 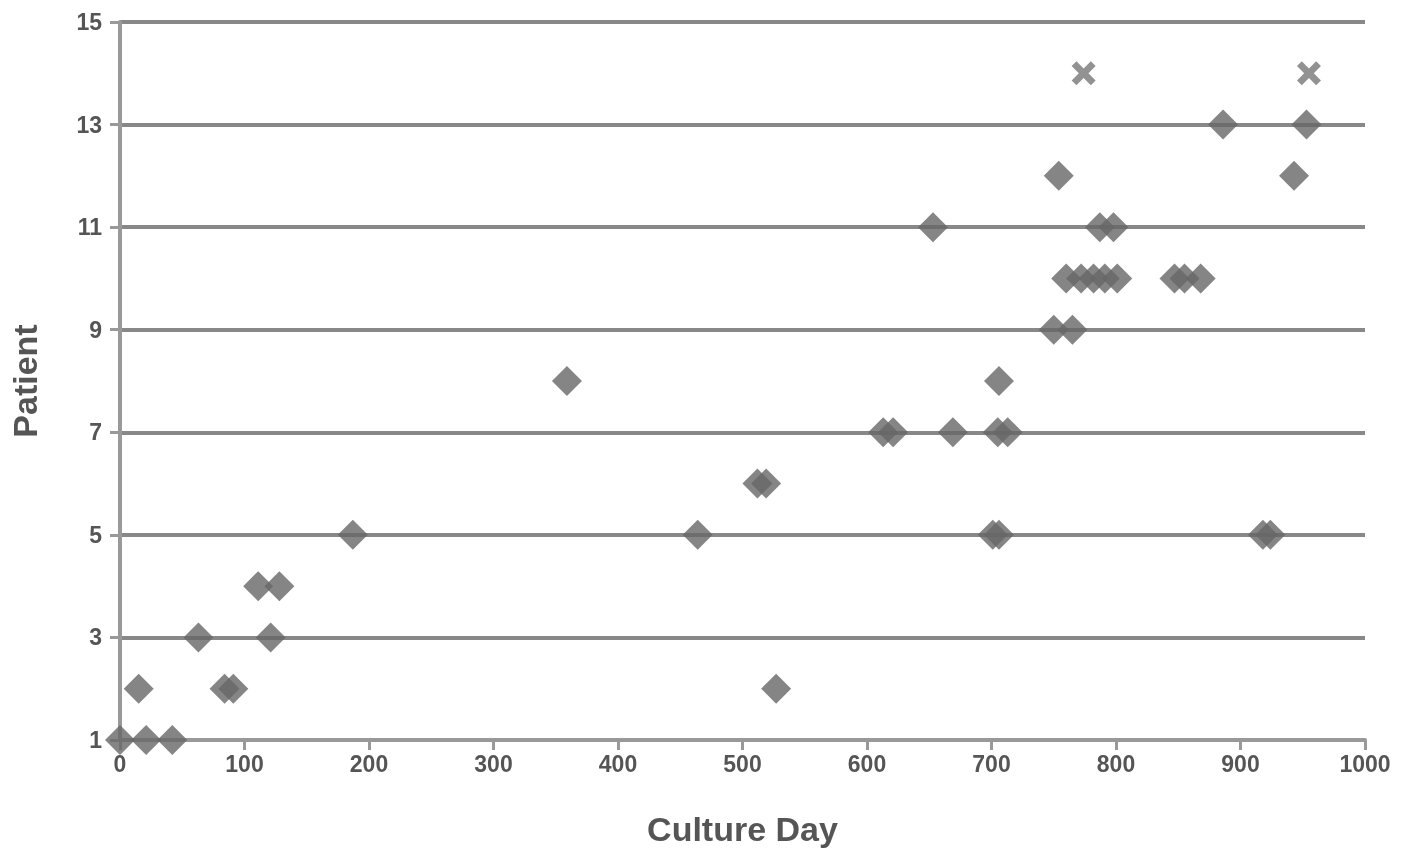 I want to click on y-tick-label: 15, so click(x=89, y=22).